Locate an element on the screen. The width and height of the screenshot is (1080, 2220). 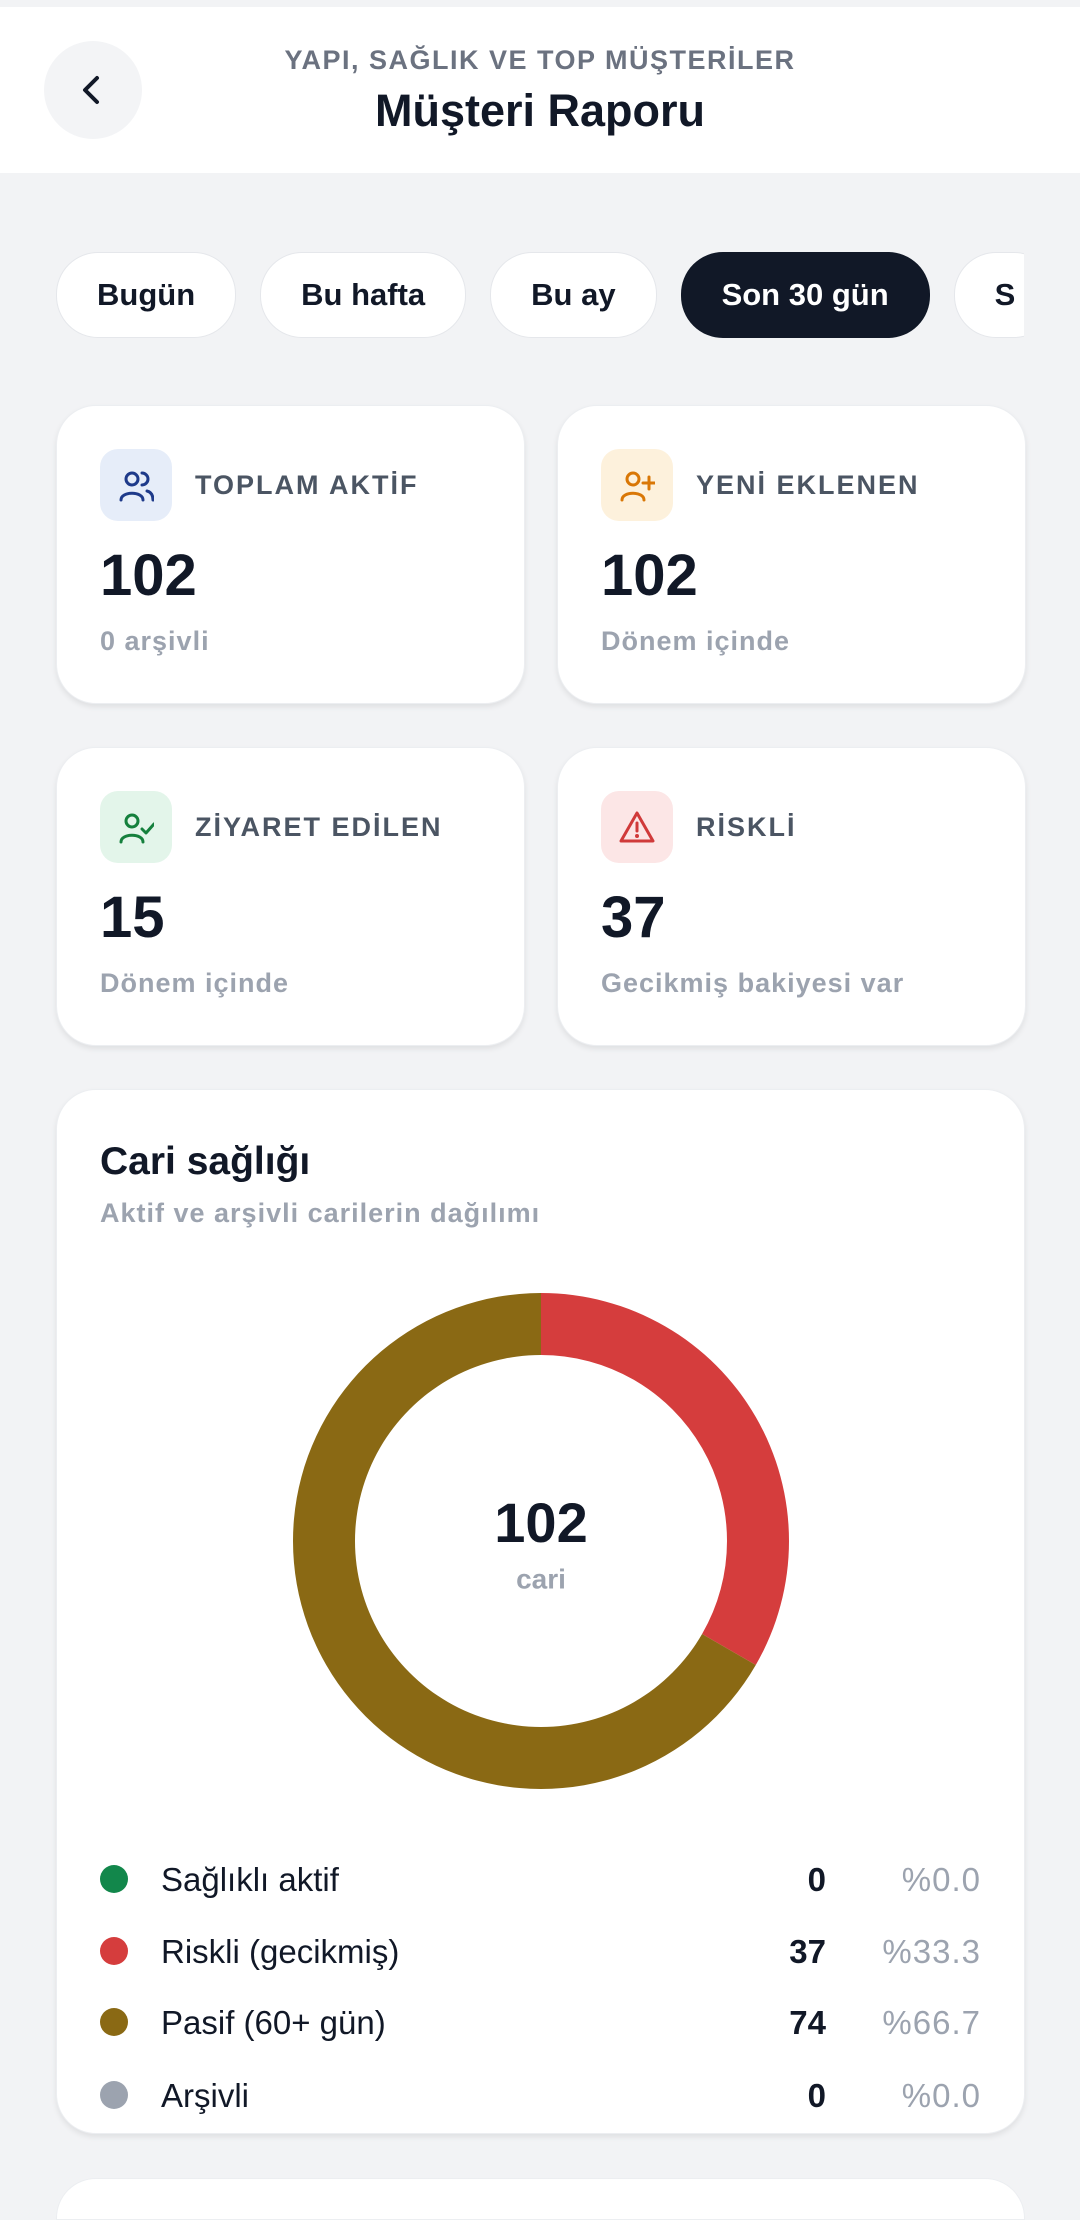
stat-value: 15 is located at coordinates (132, 917).